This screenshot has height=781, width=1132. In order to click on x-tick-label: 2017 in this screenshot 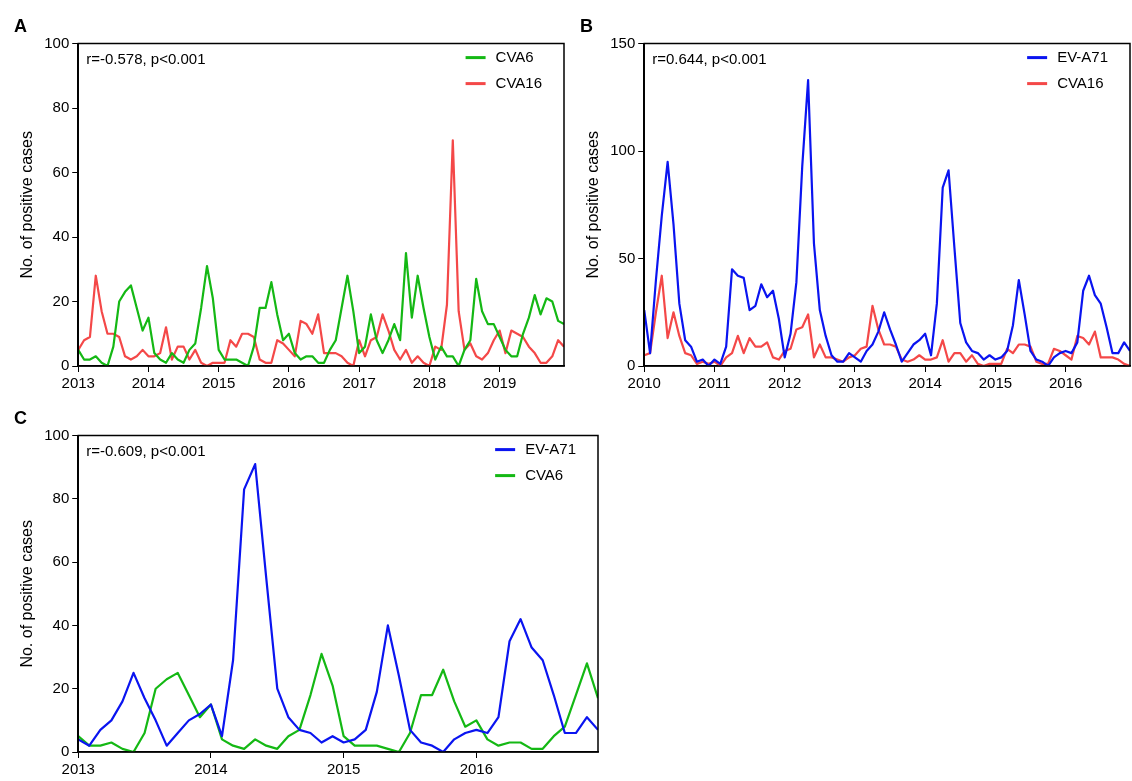, I will do `click(359, 383)`.